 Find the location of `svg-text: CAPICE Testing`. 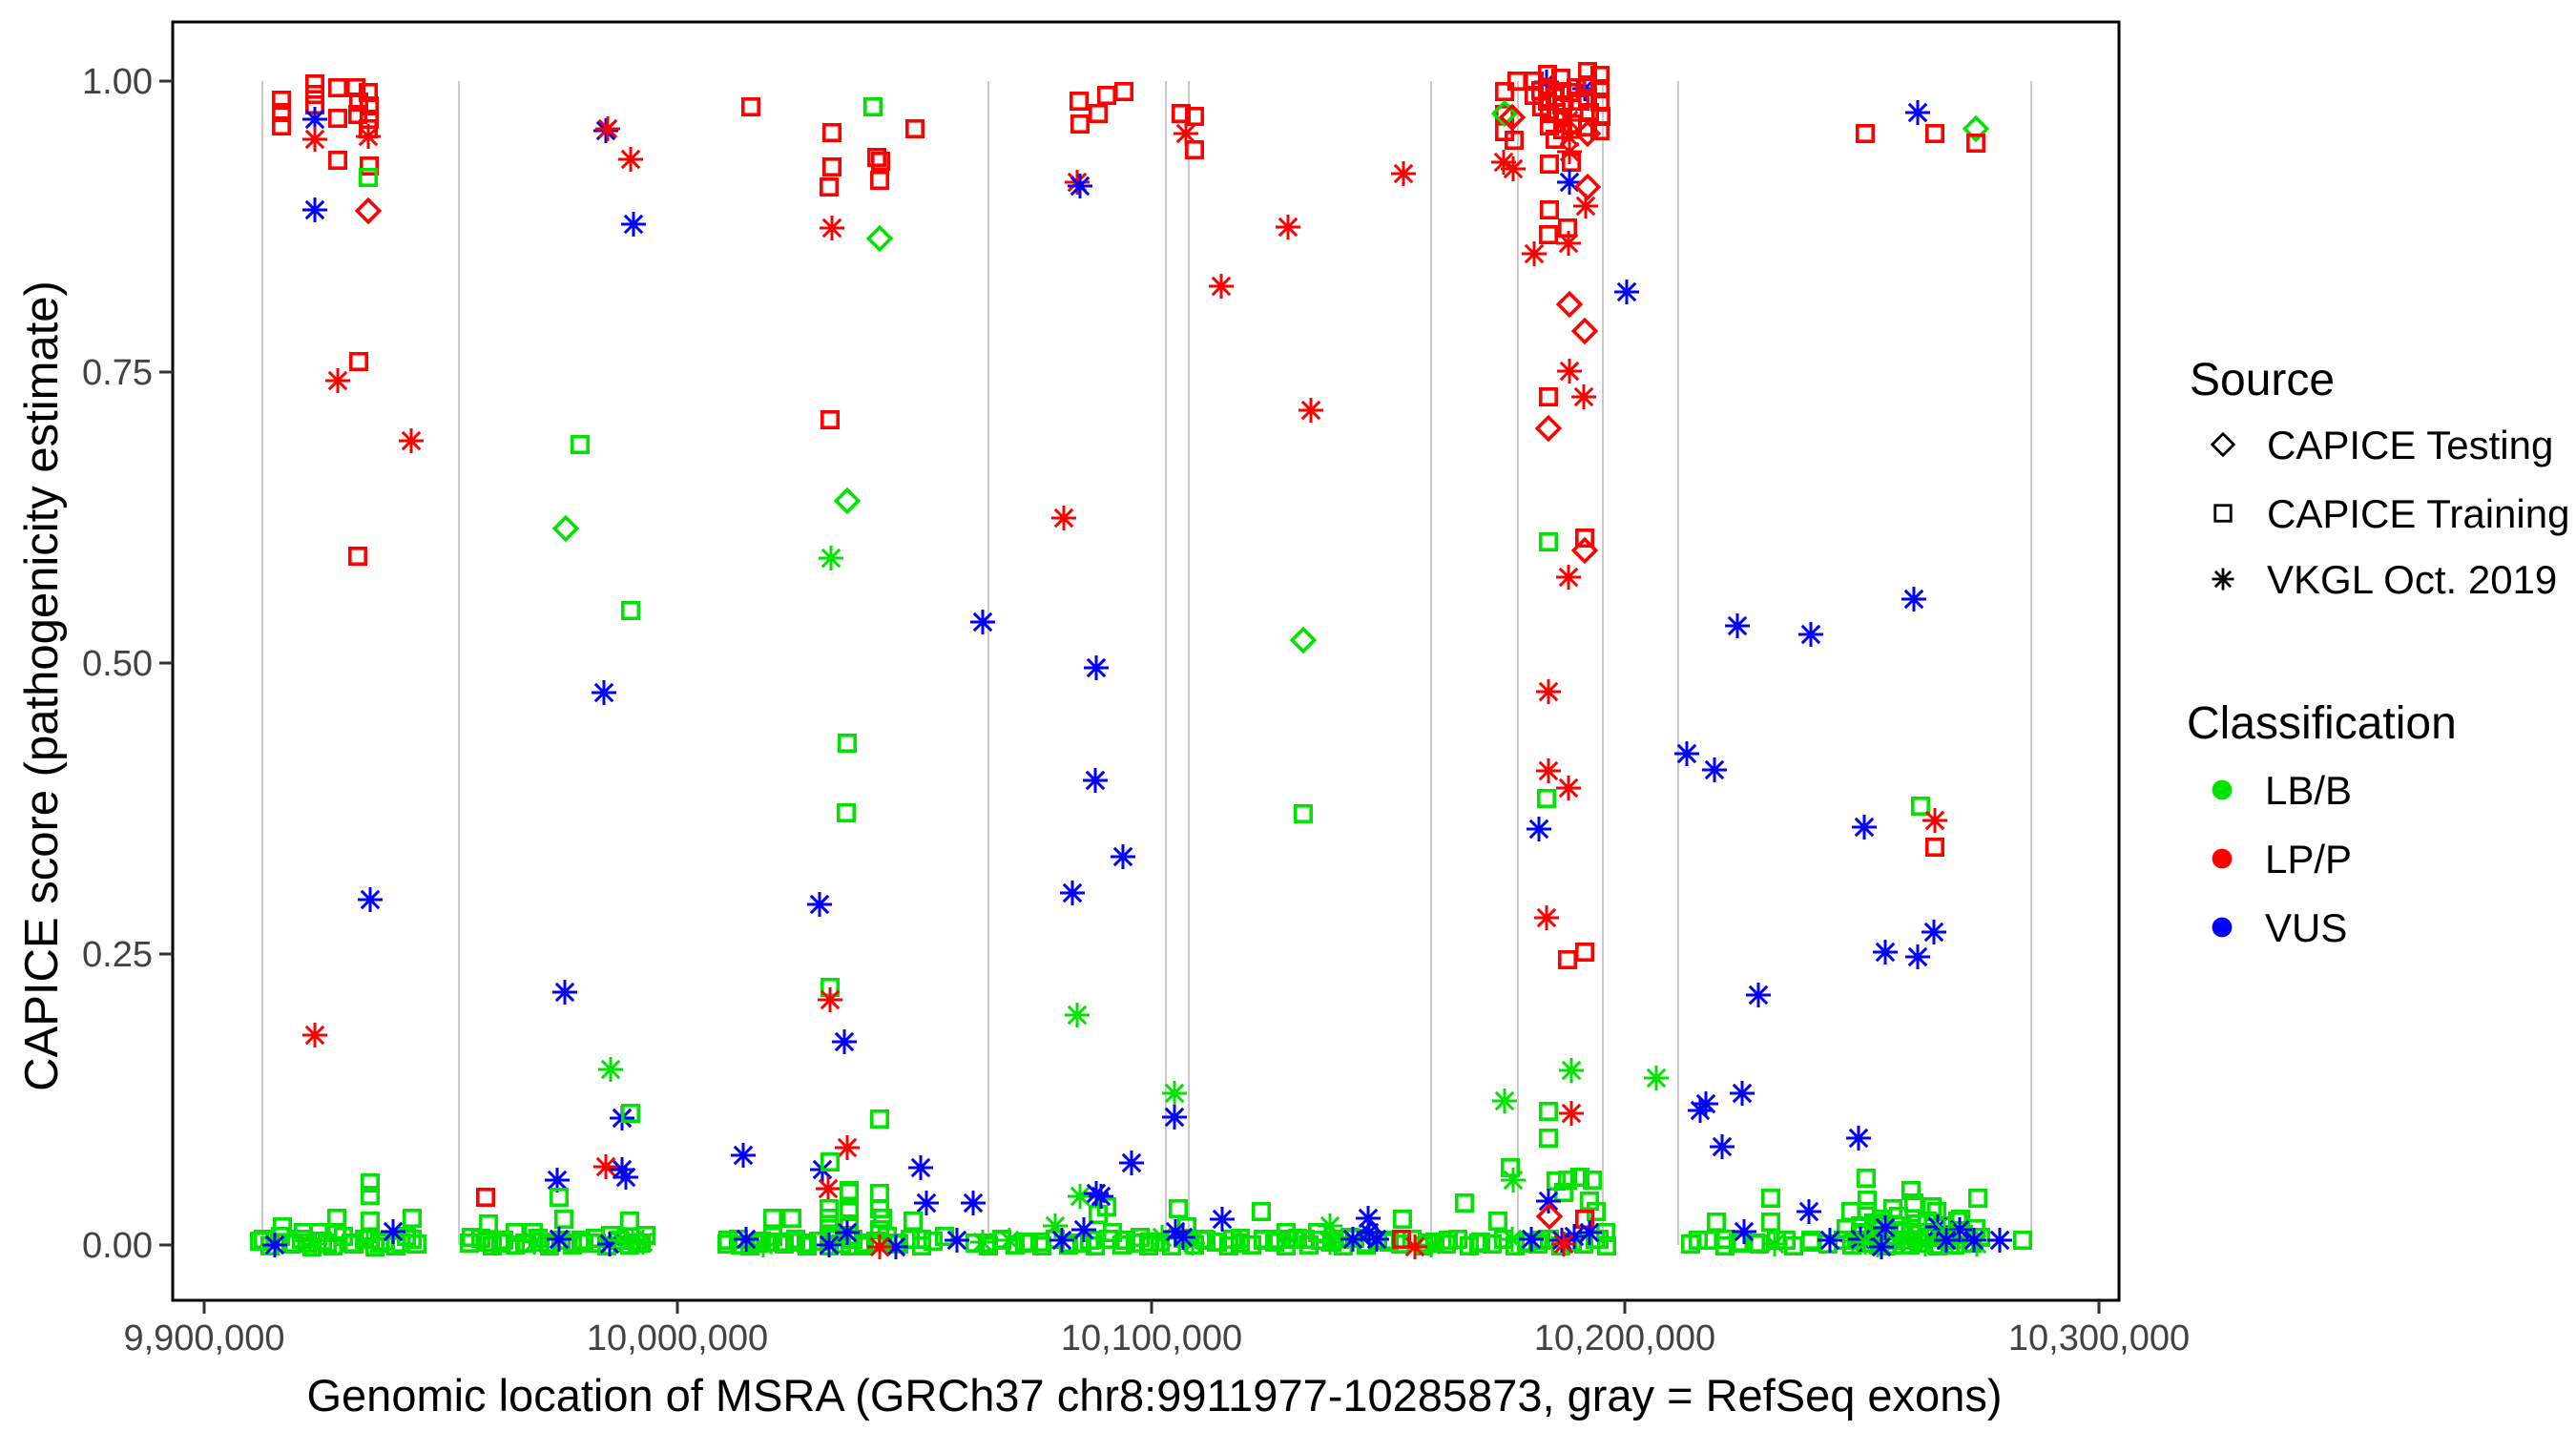

svg-text: CAPICE Testing is located at coordinates (2410, 445).